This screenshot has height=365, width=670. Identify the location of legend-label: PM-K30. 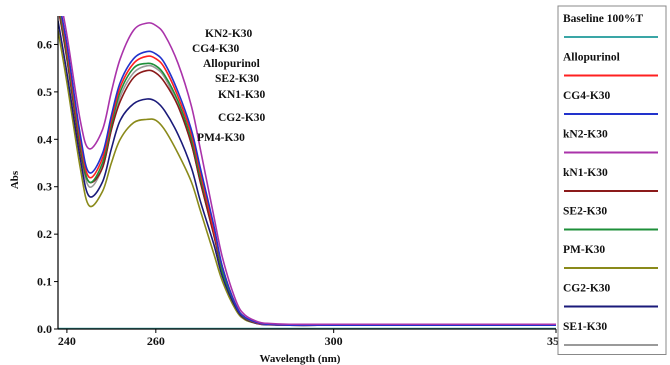
(584, 250).